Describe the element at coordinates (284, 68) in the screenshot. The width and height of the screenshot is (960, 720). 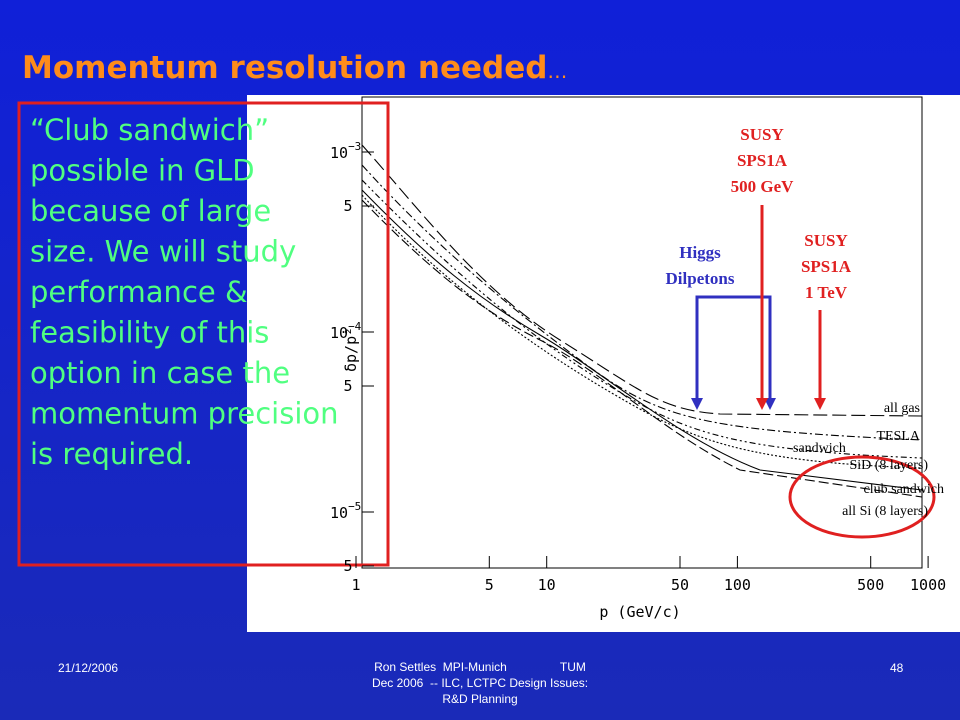
I see `title-text: Momentum resolution needed` at that location.